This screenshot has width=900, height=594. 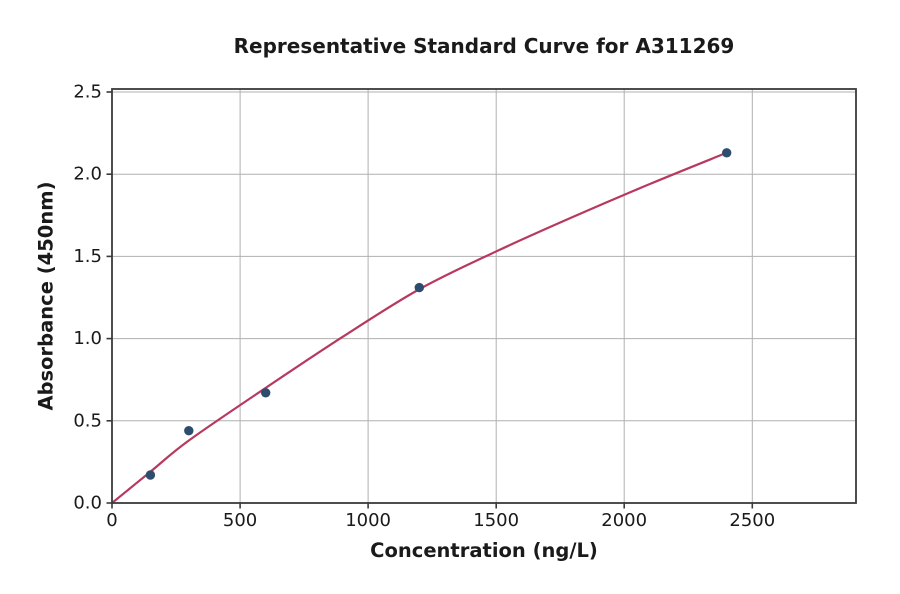 I want to click on y-tick-label: 0.5, so click(x=87, y=420).